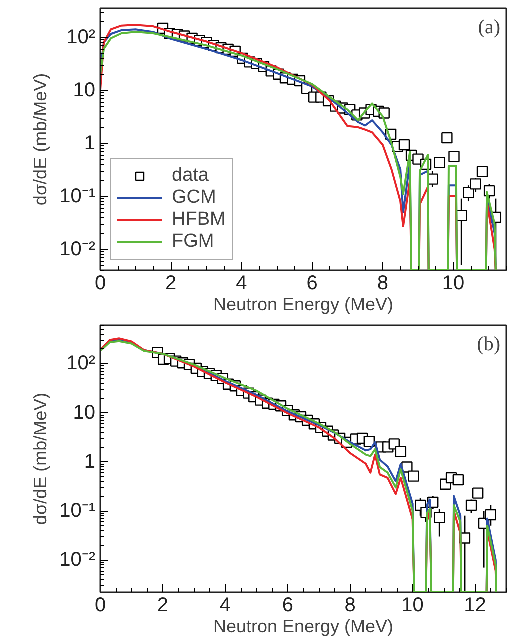 The width and height of the screenshot is (508, 639). Describe the element at coordinates (193, 242) in the screenshot. I see `legend-label: FGM` at that location.